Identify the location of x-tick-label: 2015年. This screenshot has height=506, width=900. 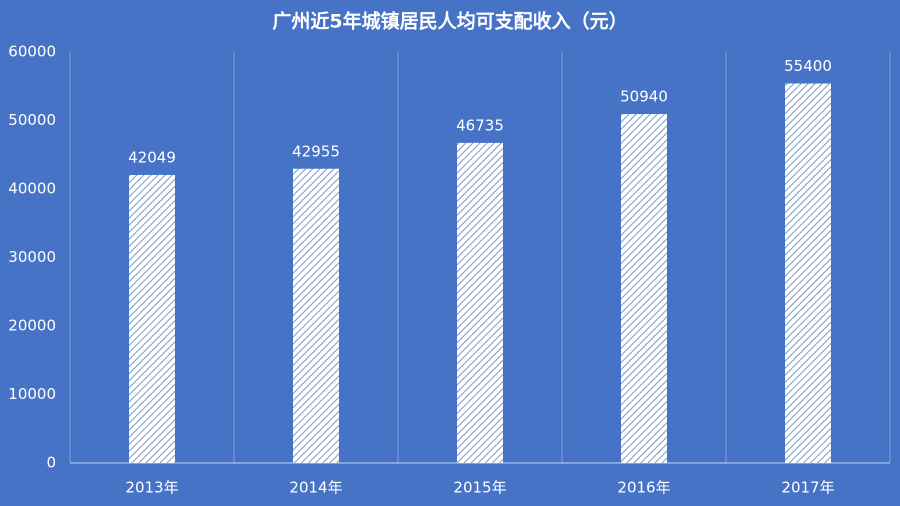
(479, 488).